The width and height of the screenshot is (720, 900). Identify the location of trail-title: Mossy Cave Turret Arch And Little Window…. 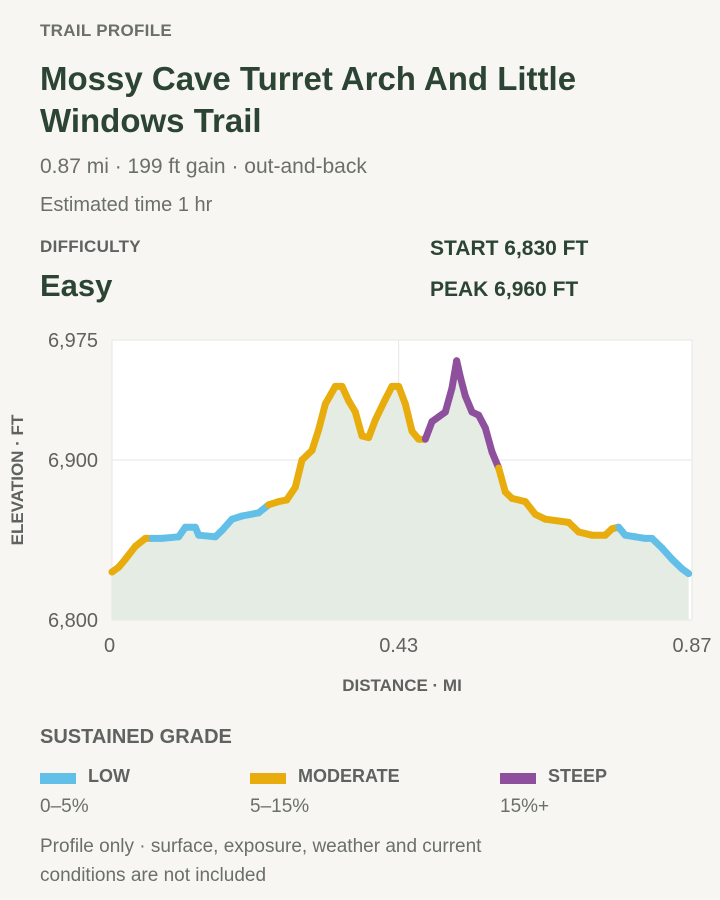
(308, 99).